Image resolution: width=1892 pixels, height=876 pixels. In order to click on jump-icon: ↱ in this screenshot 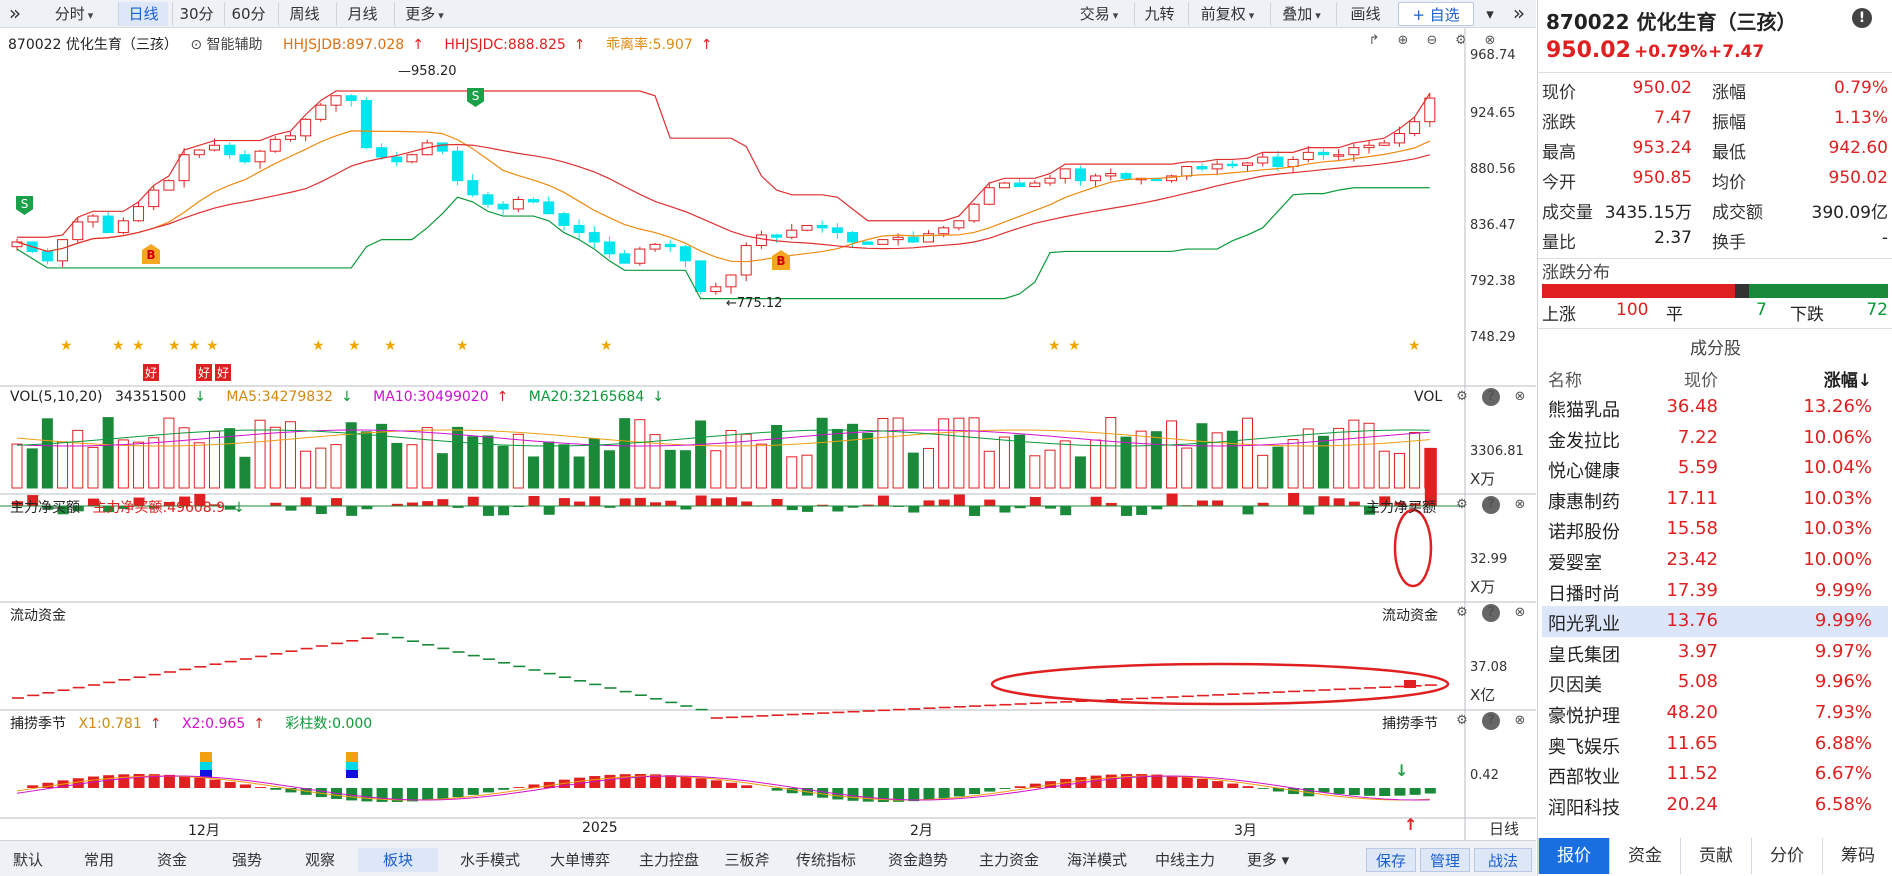, I will do `click(1374, 40)`.